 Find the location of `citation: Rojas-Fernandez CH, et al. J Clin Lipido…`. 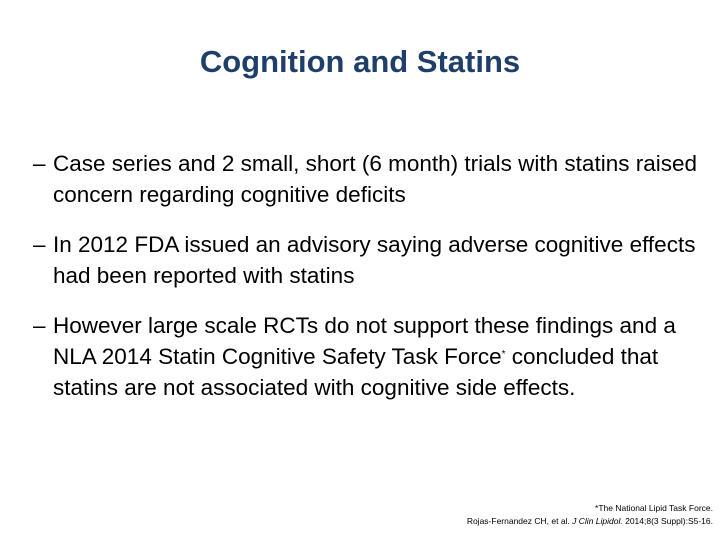

citation: Rojas-Fernandez CH, et al. J Clin Lipido… is located at coordinates (590, 521).